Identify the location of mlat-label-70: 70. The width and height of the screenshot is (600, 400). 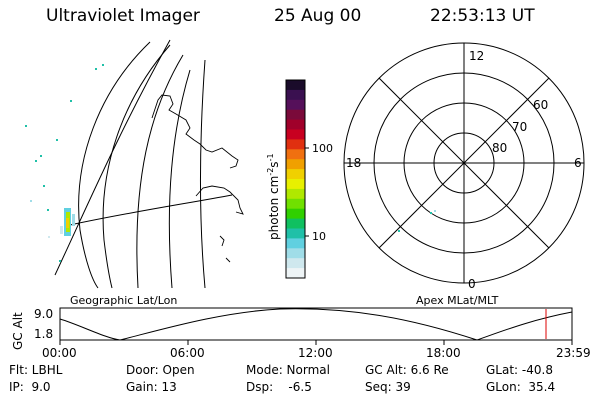
(519, 127).